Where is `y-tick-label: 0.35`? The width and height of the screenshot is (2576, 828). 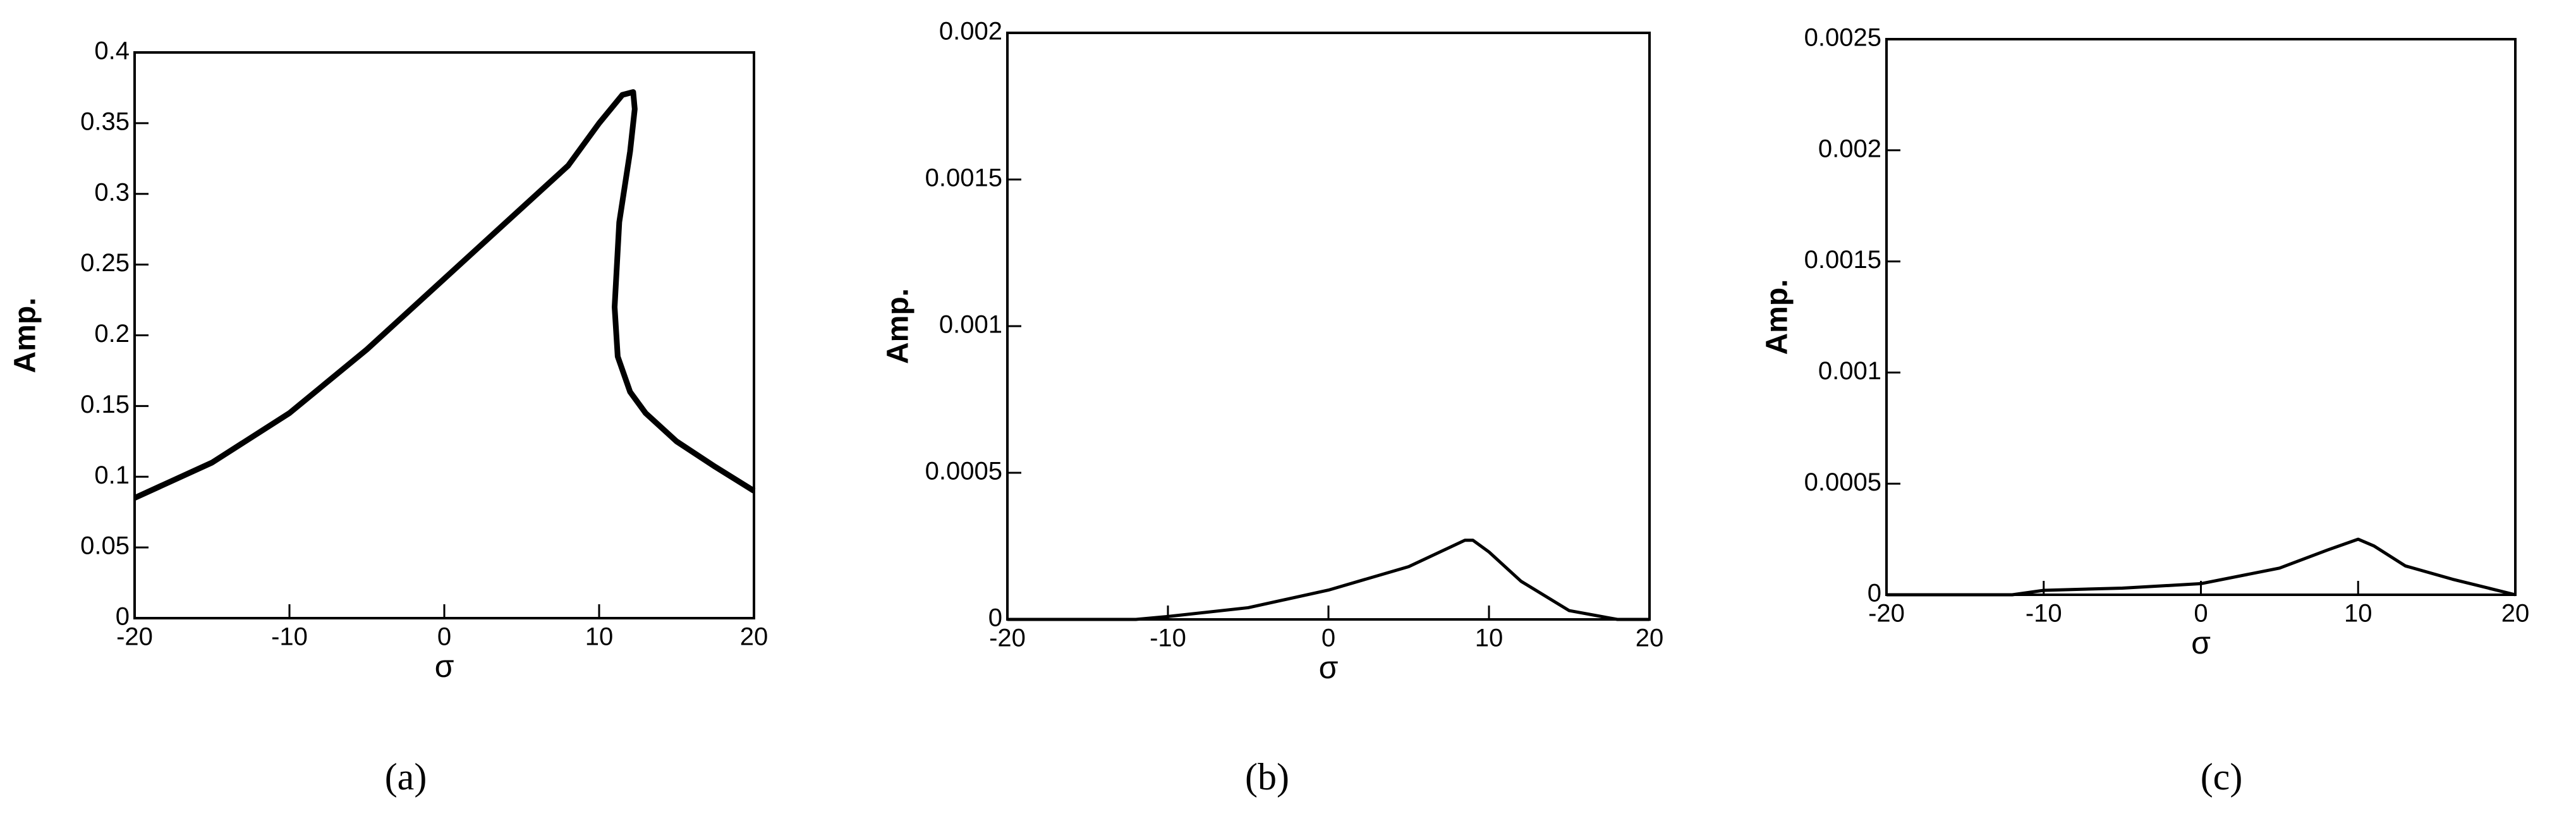
y-tick-label: 0.35 is located at coordinates (105, 121).